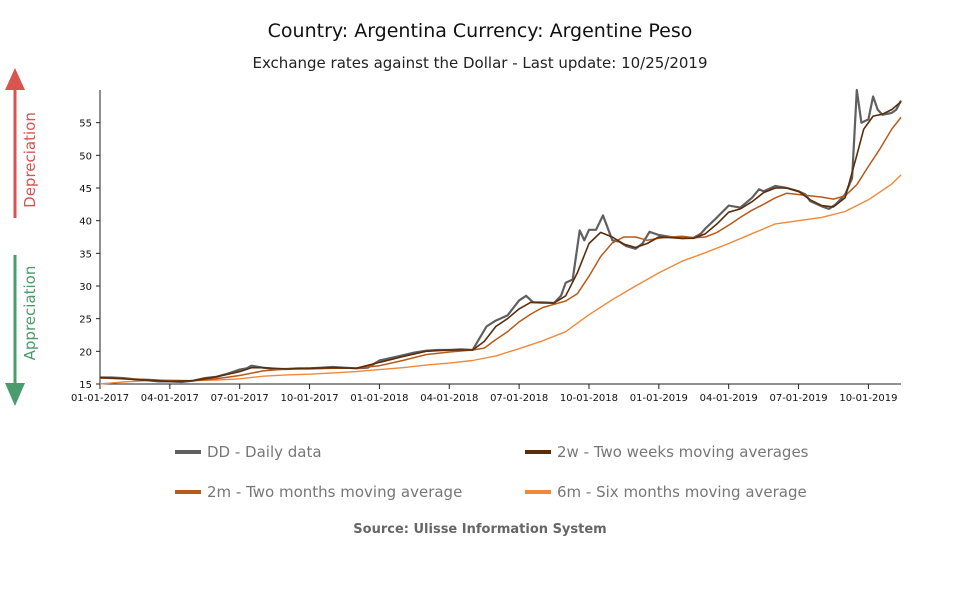  What do you see at coordinates (589, 398) in the screenshot?
I see `x-tick-label: 10-01-2018` at bounding box center [589, 398].